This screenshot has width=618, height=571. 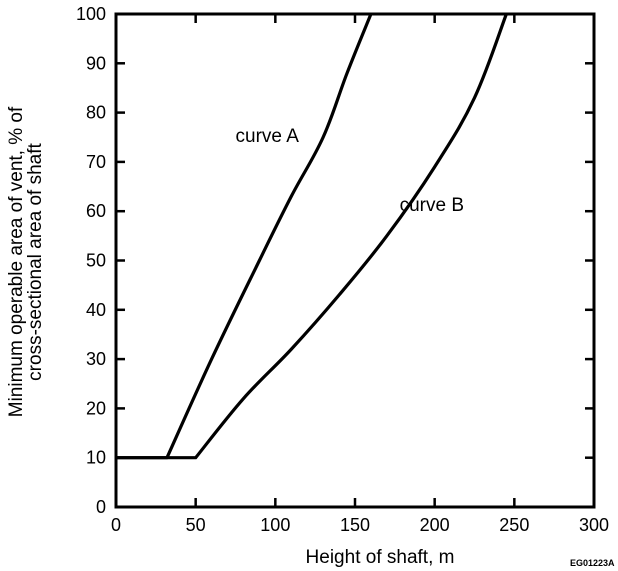 What do you see at coordinates (355, 525) in the screenshot?
I see `x-tick-label: 150` at bounding box center [355, 525].